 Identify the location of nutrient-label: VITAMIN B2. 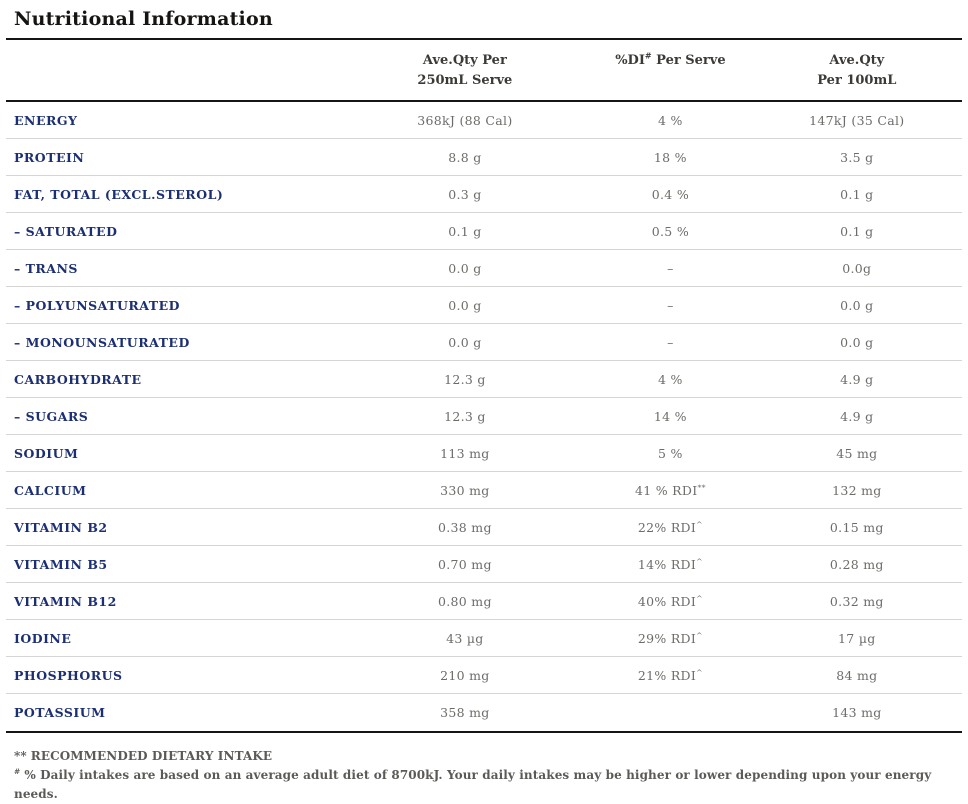
(61, 527).